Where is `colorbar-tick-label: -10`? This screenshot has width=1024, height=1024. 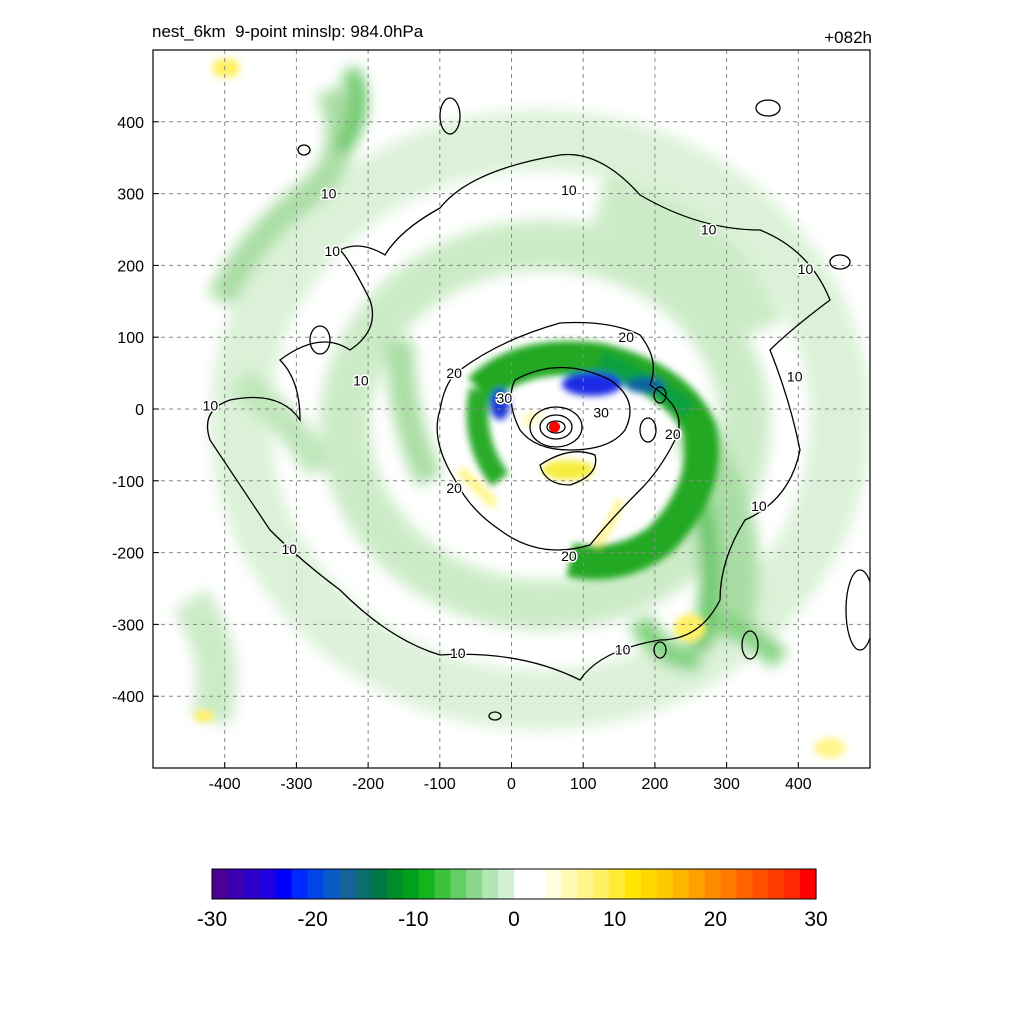
colorbar-tick-label: -10 is located at coordinates (413, 919).